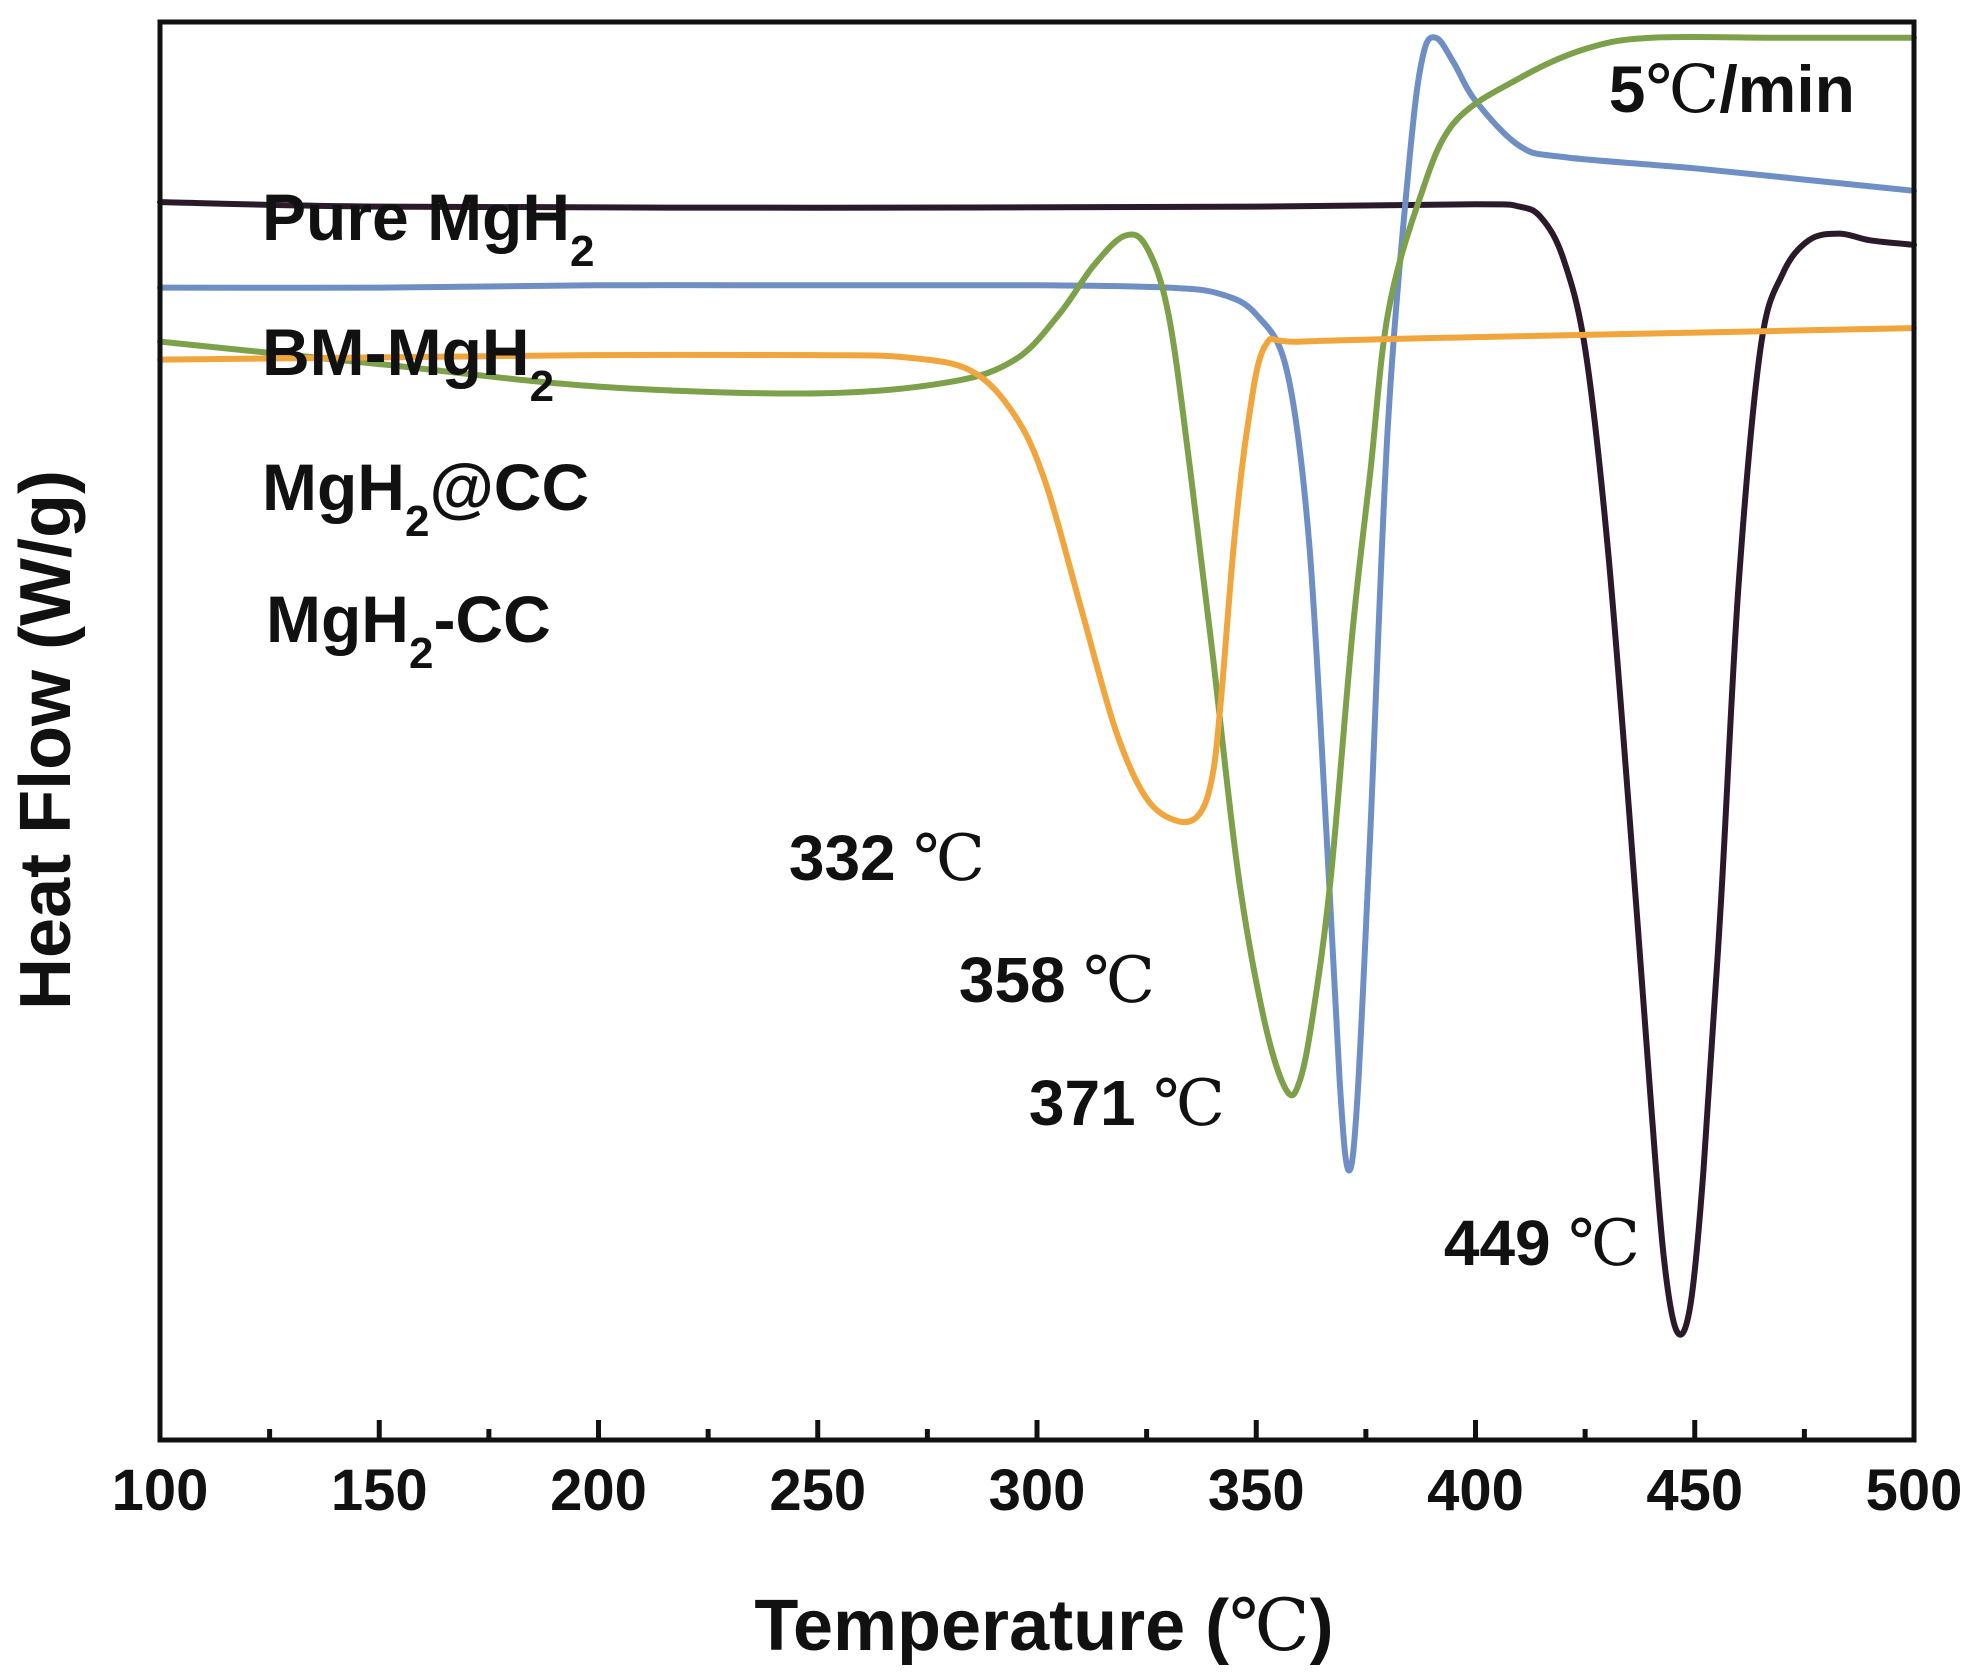 This screenshot has width=1974, height=1674. What do you see at coordinates (1627, 89) in the screenshot?
I see `heating-rate-value: 5` at bounding box center [1627, 89].